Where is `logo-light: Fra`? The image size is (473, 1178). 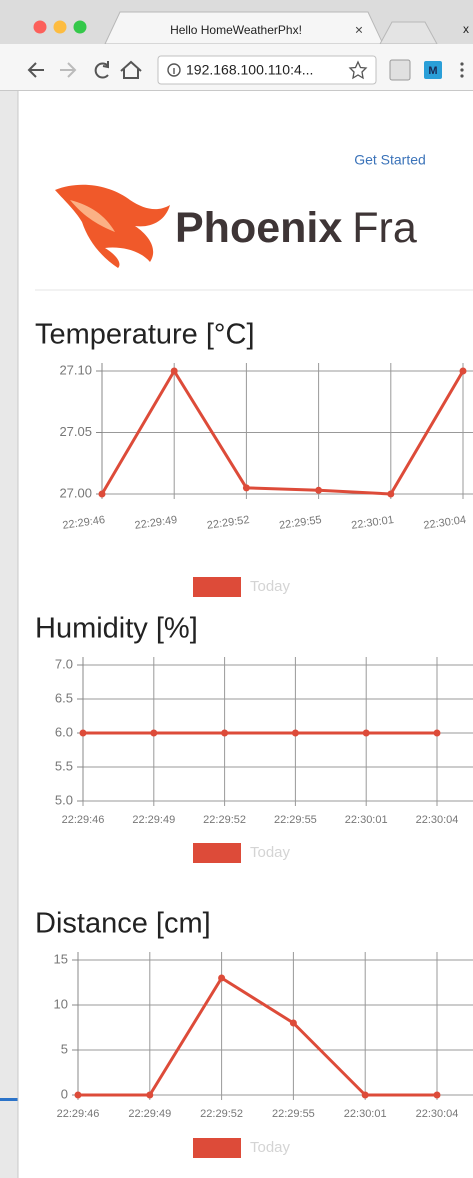
logo-light: Fra is located at coordinates (384, 228).